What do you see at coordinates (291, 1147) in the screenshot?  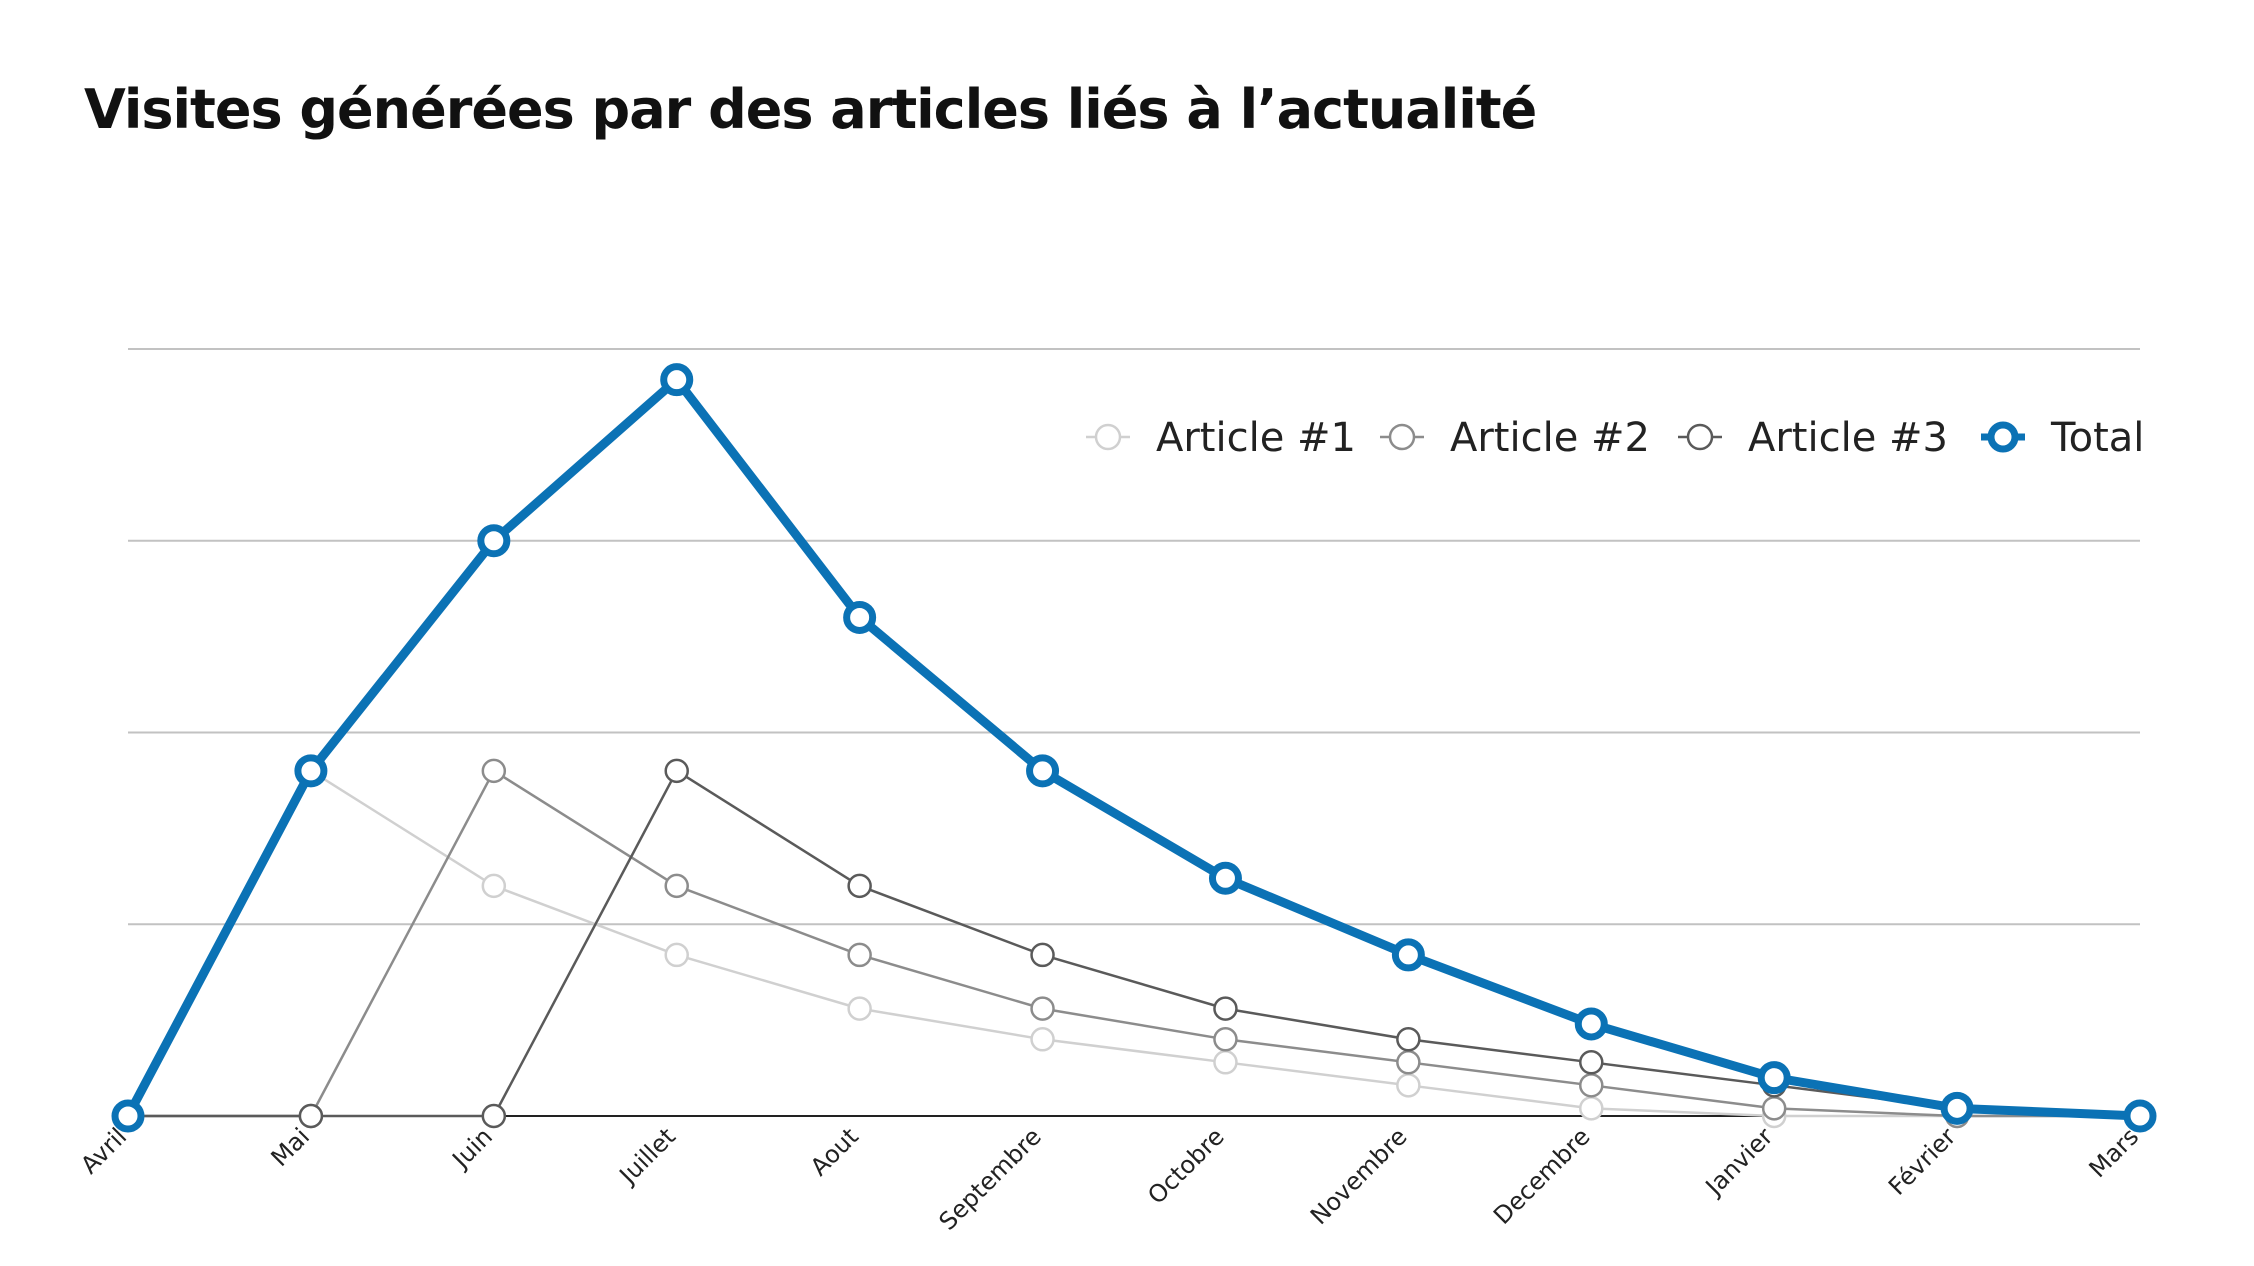 I see `x-tick-label: Mai` at bounding box center [291, 1147].